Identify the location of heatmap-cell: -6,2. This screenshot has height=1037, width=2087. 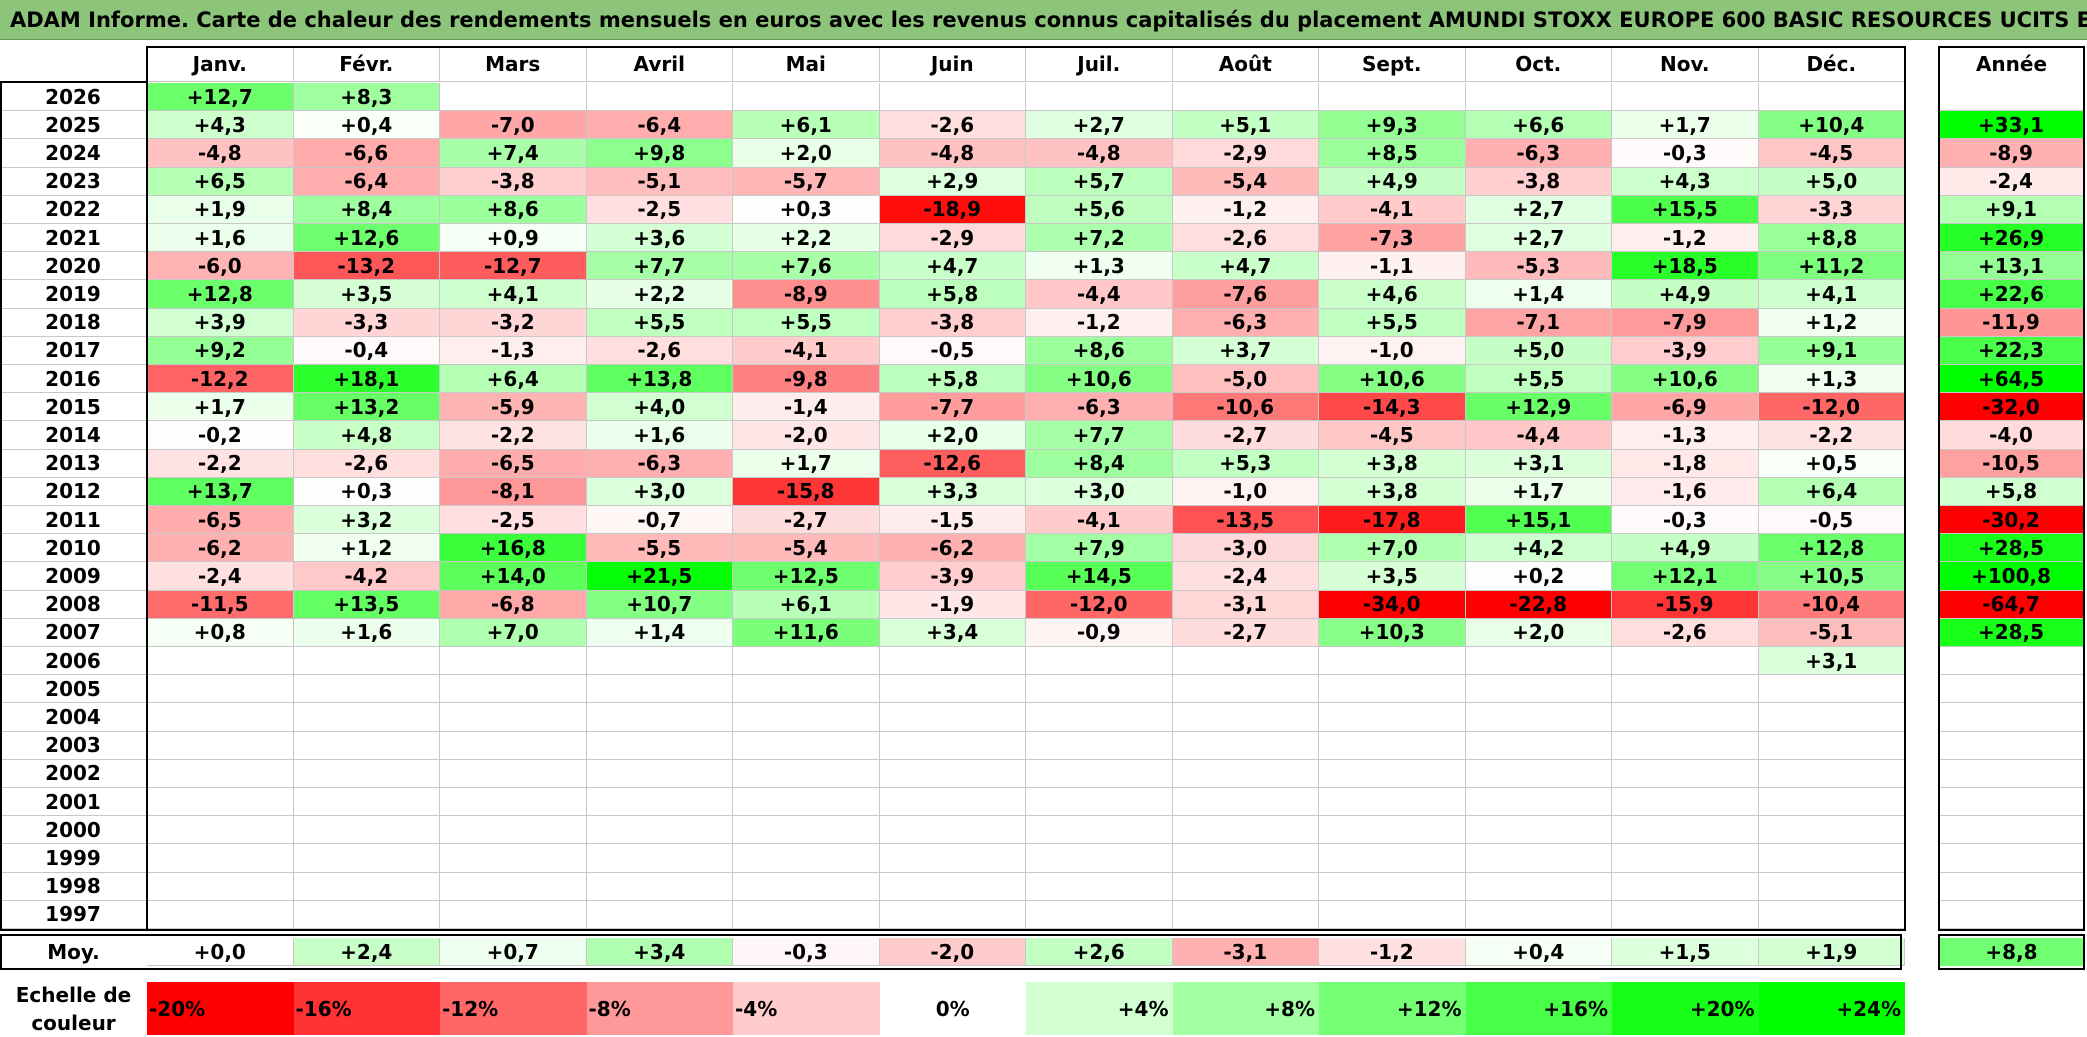
(952, 548).